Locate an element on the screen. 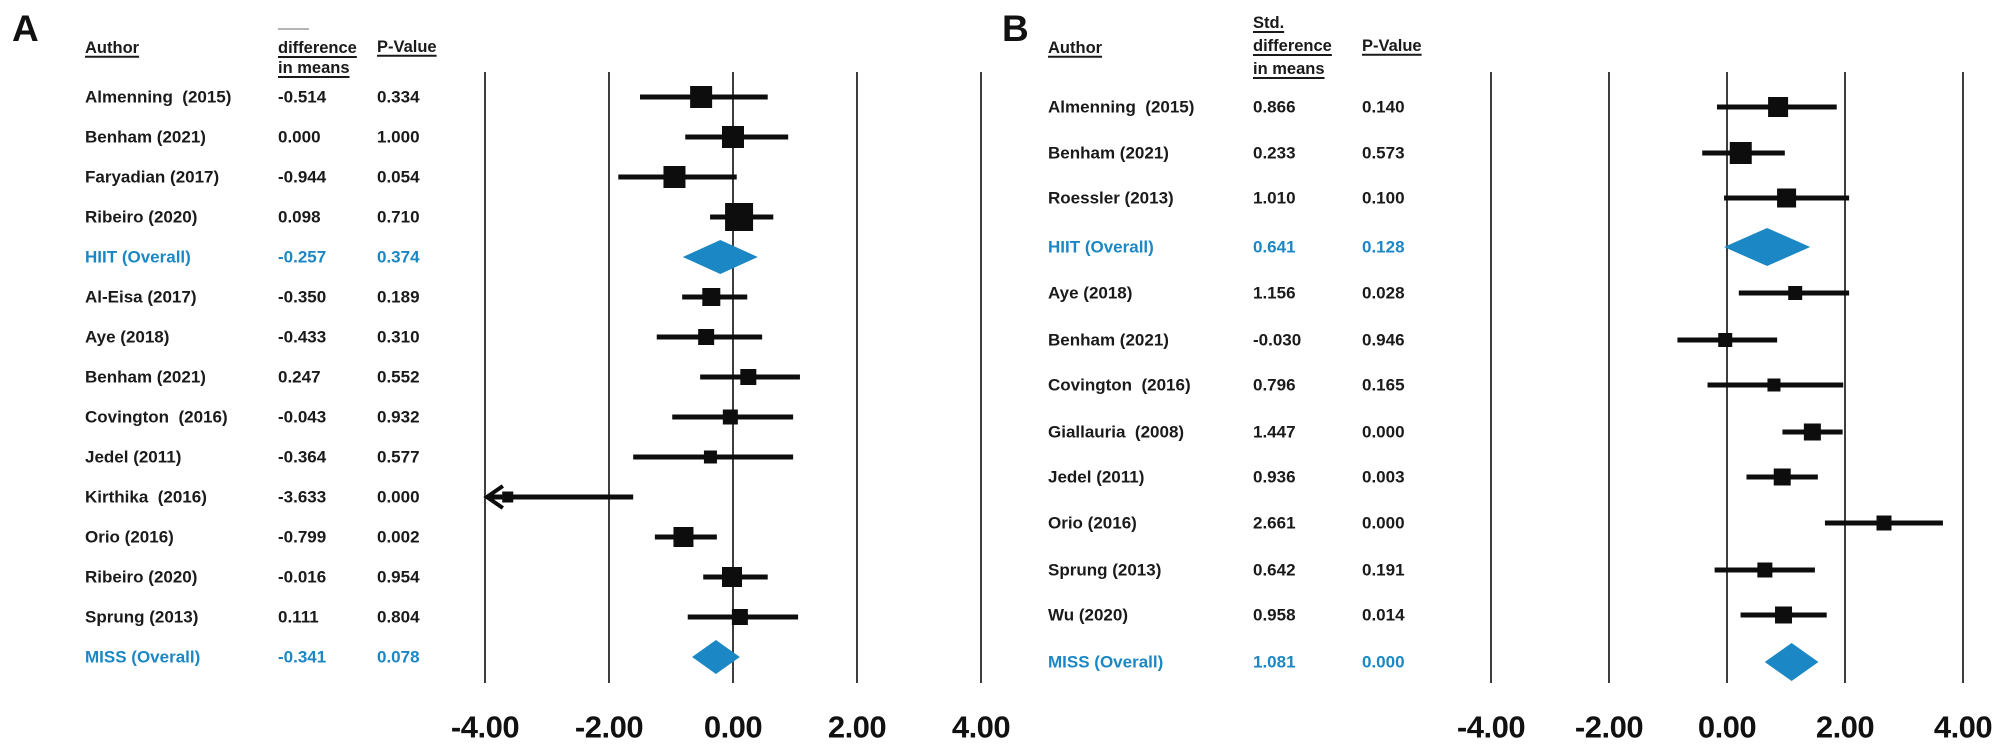  row-pvalue: 0.334 is located at coordinates (398, 97).